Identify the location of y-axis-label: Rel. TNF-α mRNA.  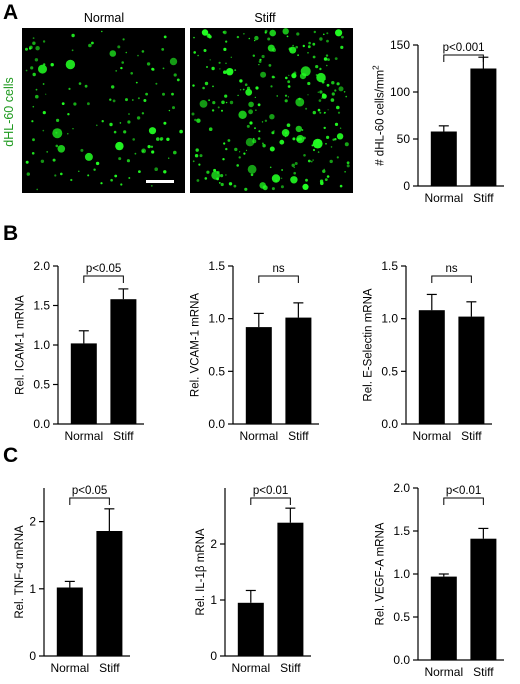
(20, 572).